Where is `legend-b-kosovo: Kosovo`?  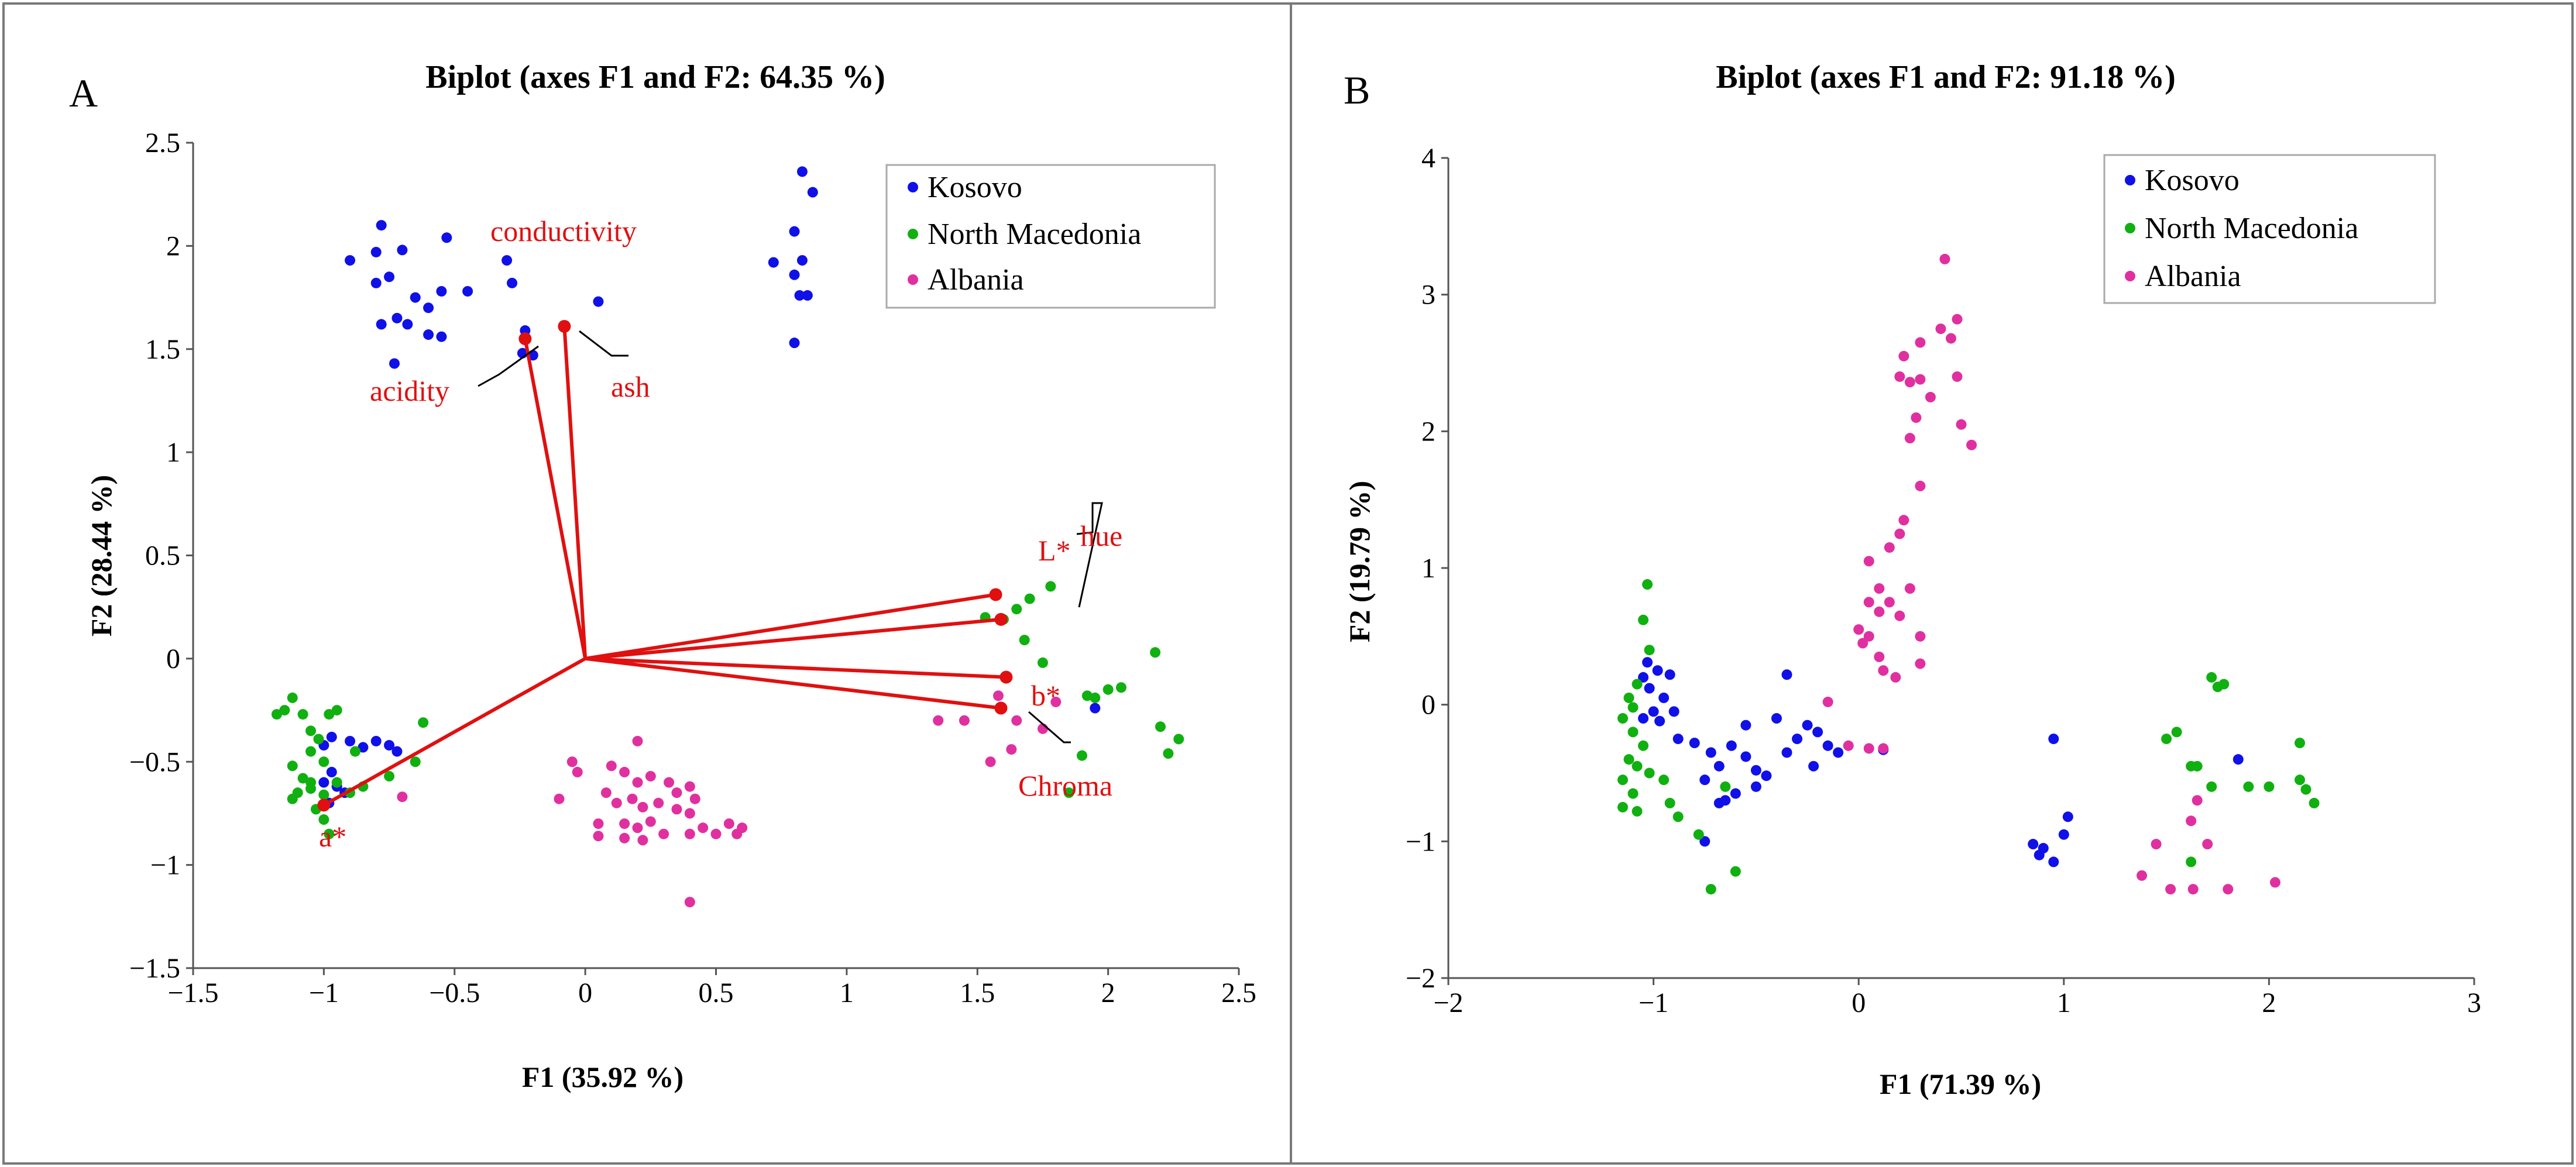
legend-b-kosovo: Kosovo is located at coordinates (2192, 180).